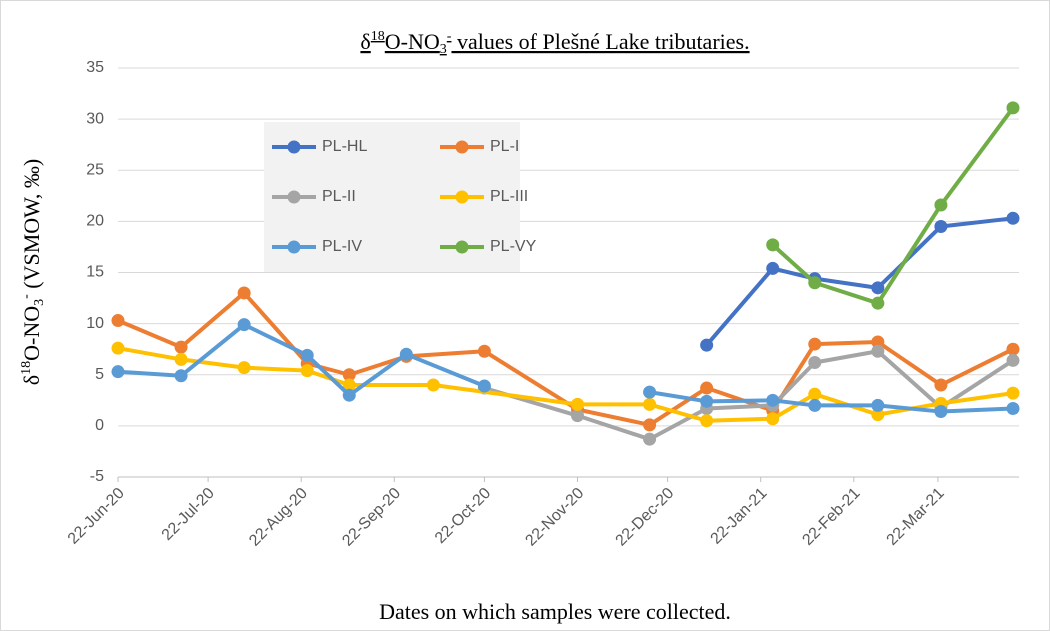 The image size is (1050, 631). I want to click on y-label-part: 3, so click(39, 302).